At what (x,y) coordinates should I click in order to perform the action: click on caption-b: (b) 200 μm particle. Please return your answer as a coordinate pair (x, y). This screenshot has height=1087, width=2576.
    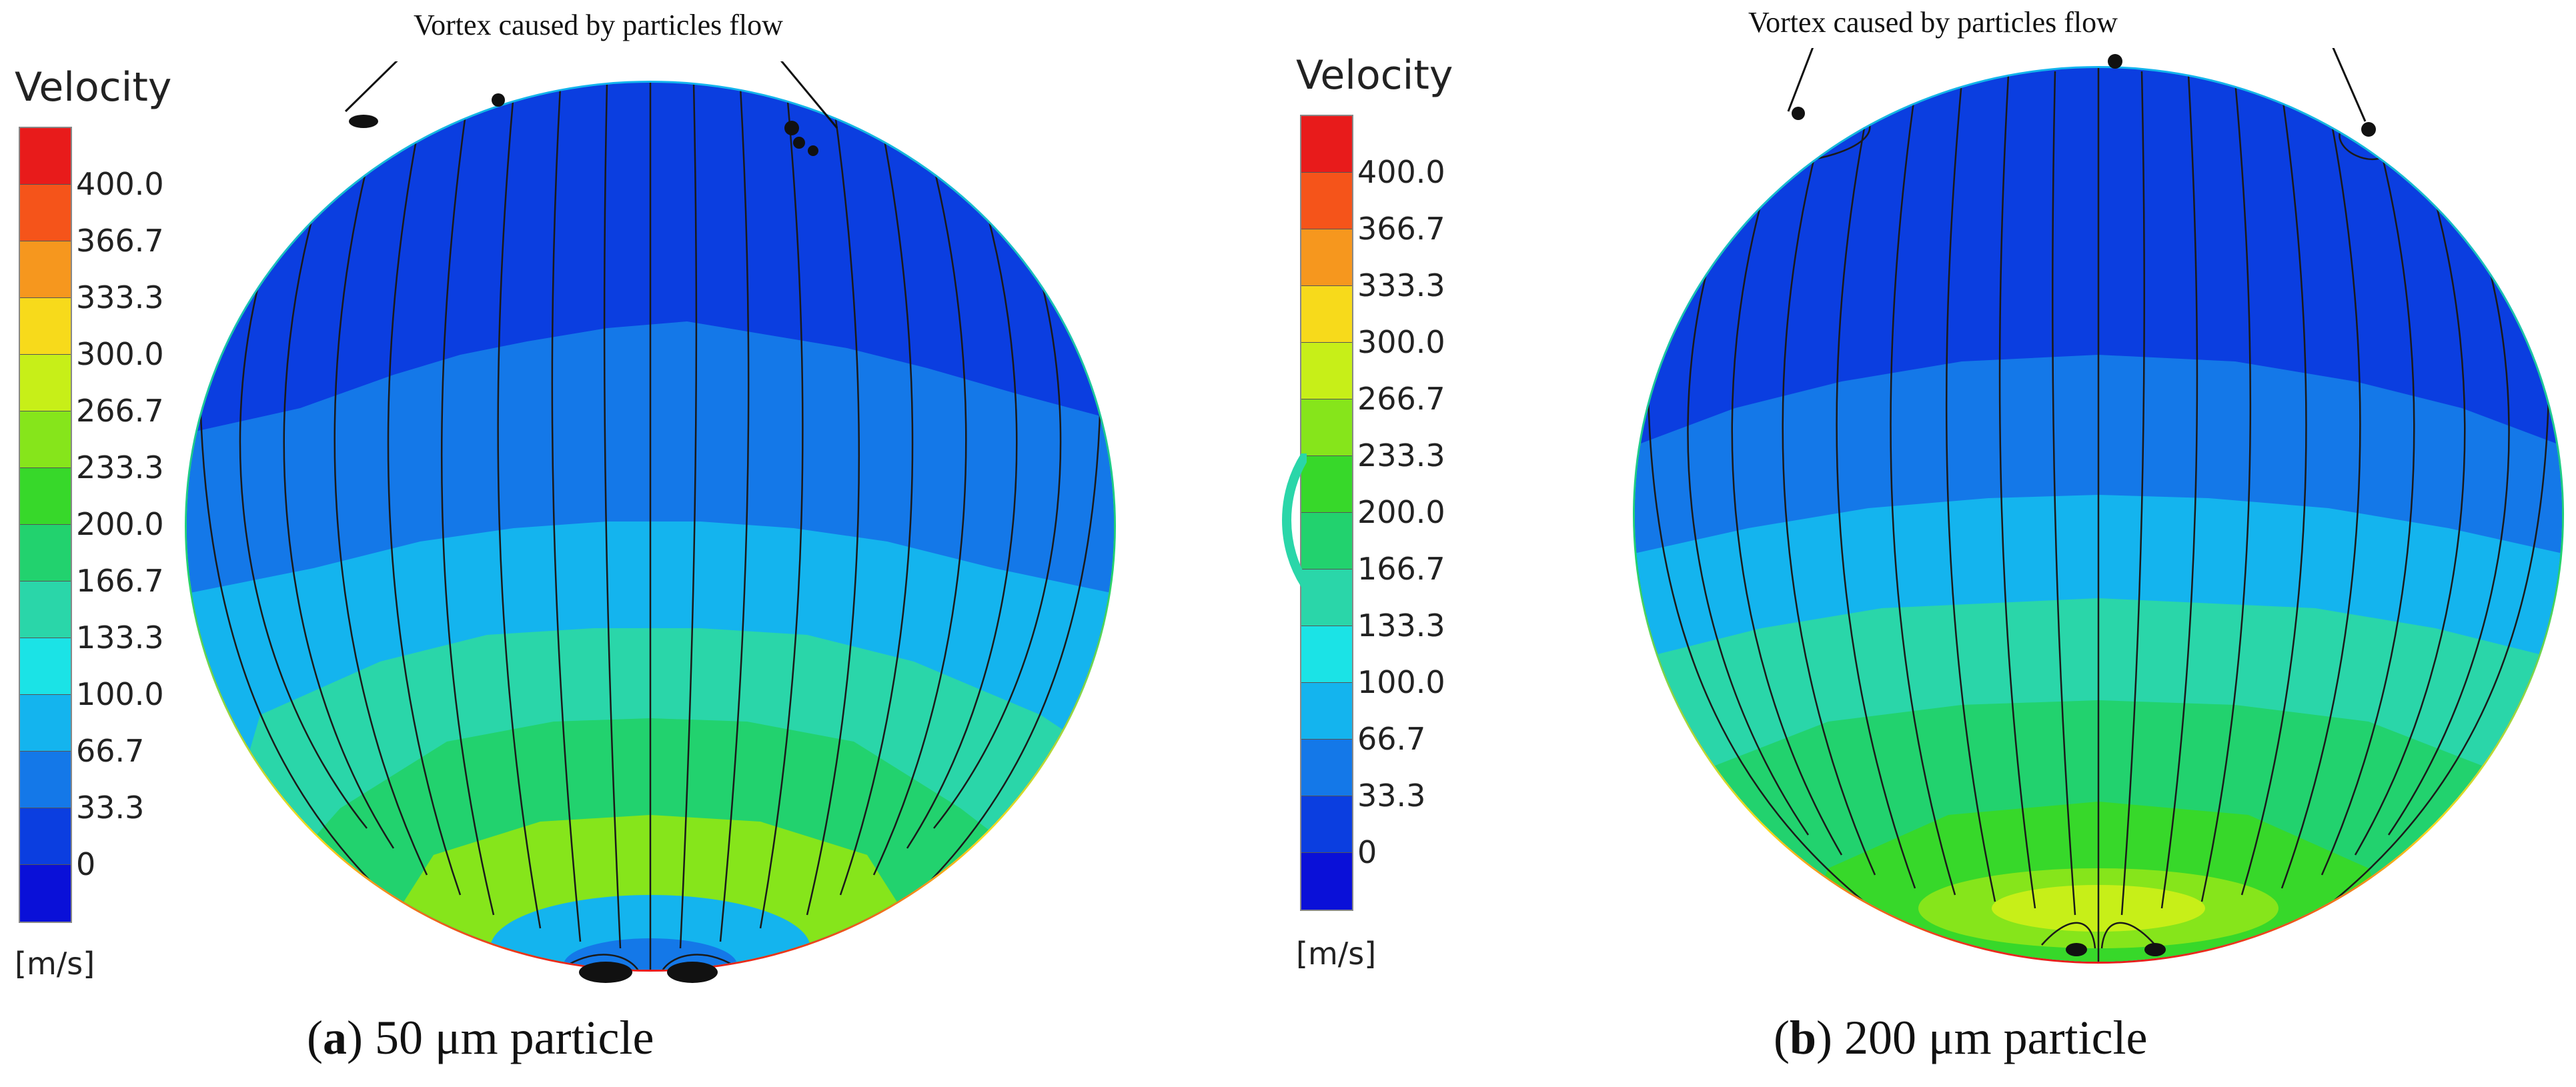
    Looking at the image, I should click on (1961, 1037).